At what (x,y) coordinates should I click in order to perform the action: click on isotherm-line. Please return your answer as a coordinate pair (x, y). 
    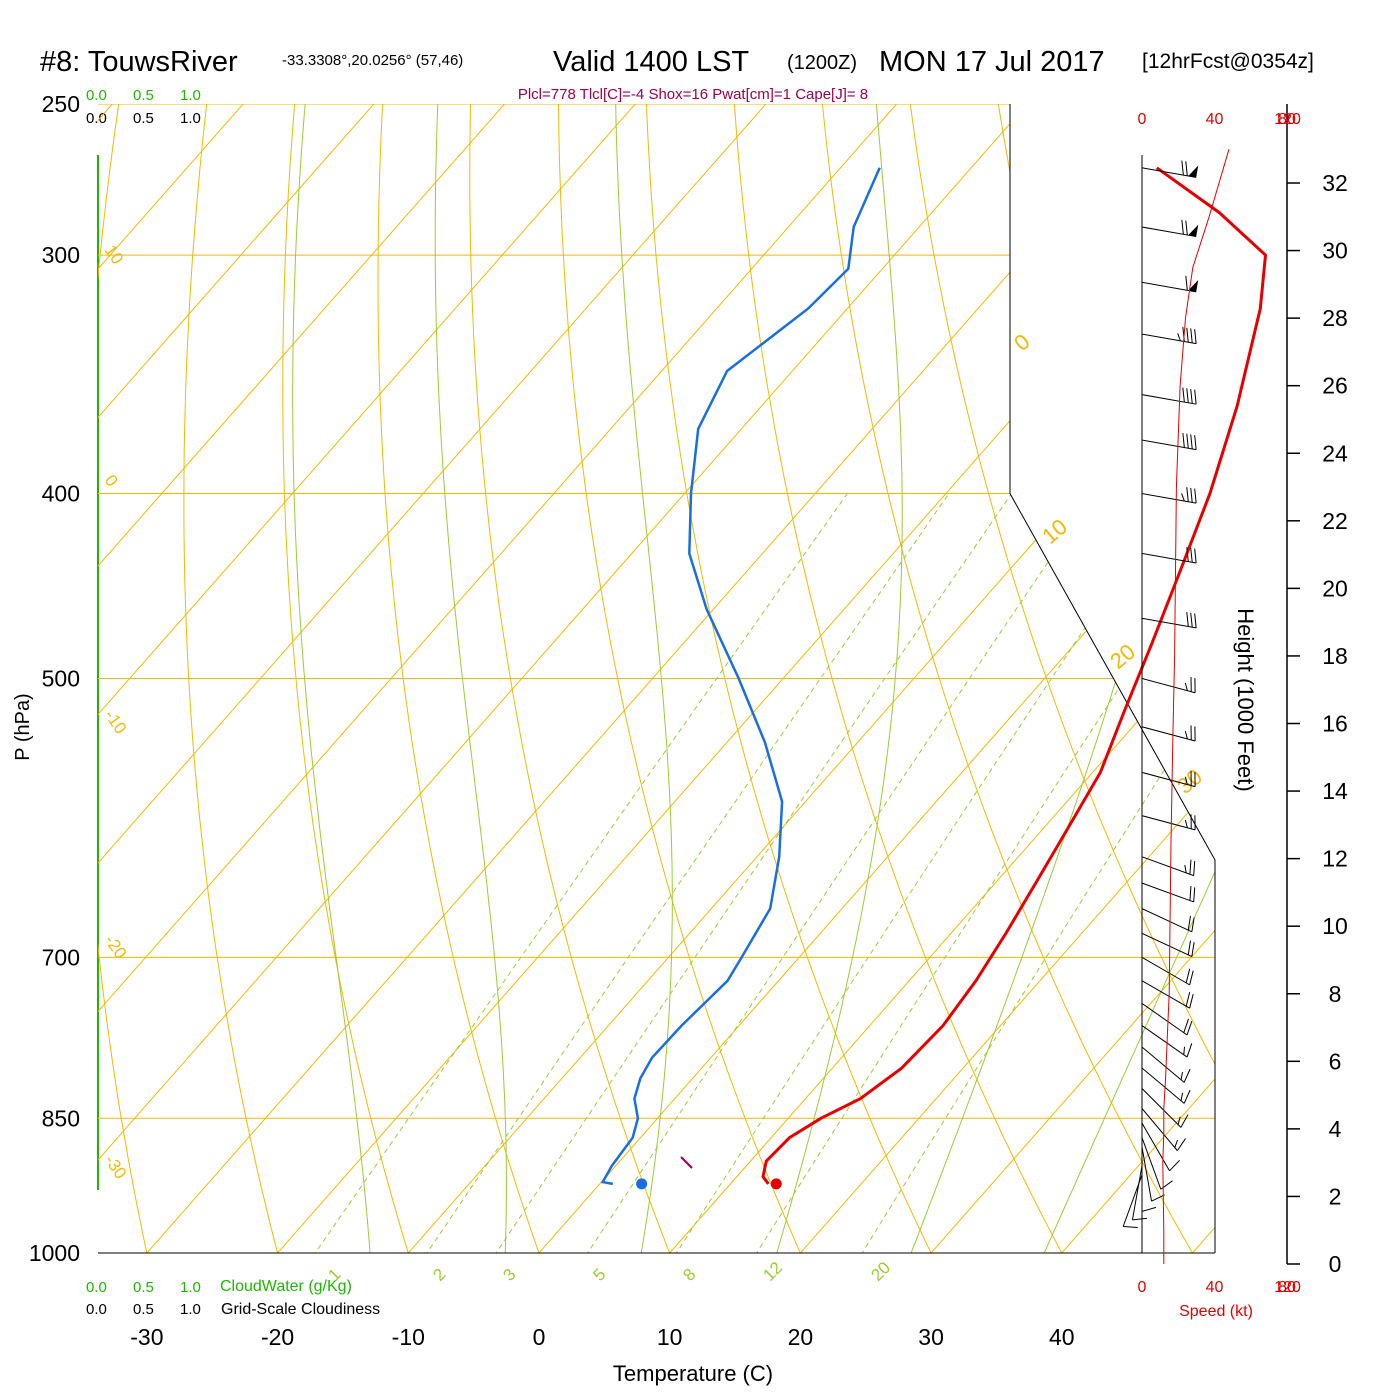
    Looking at the image, I should click on (1185, 678).